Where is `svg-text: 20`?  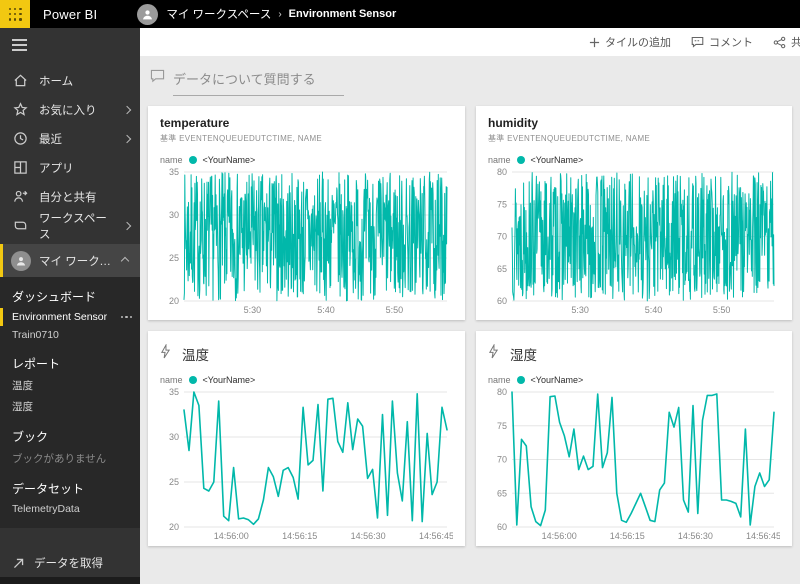
svg-text: 20 is located at coordinates (174, 301).